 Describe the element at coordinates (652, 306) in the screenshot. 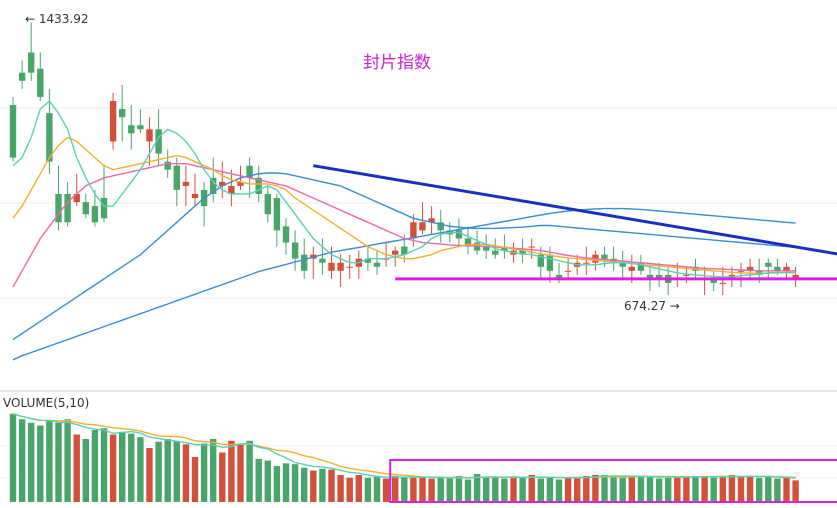

I see `min-price-annotation: 674.27 →` at that location.